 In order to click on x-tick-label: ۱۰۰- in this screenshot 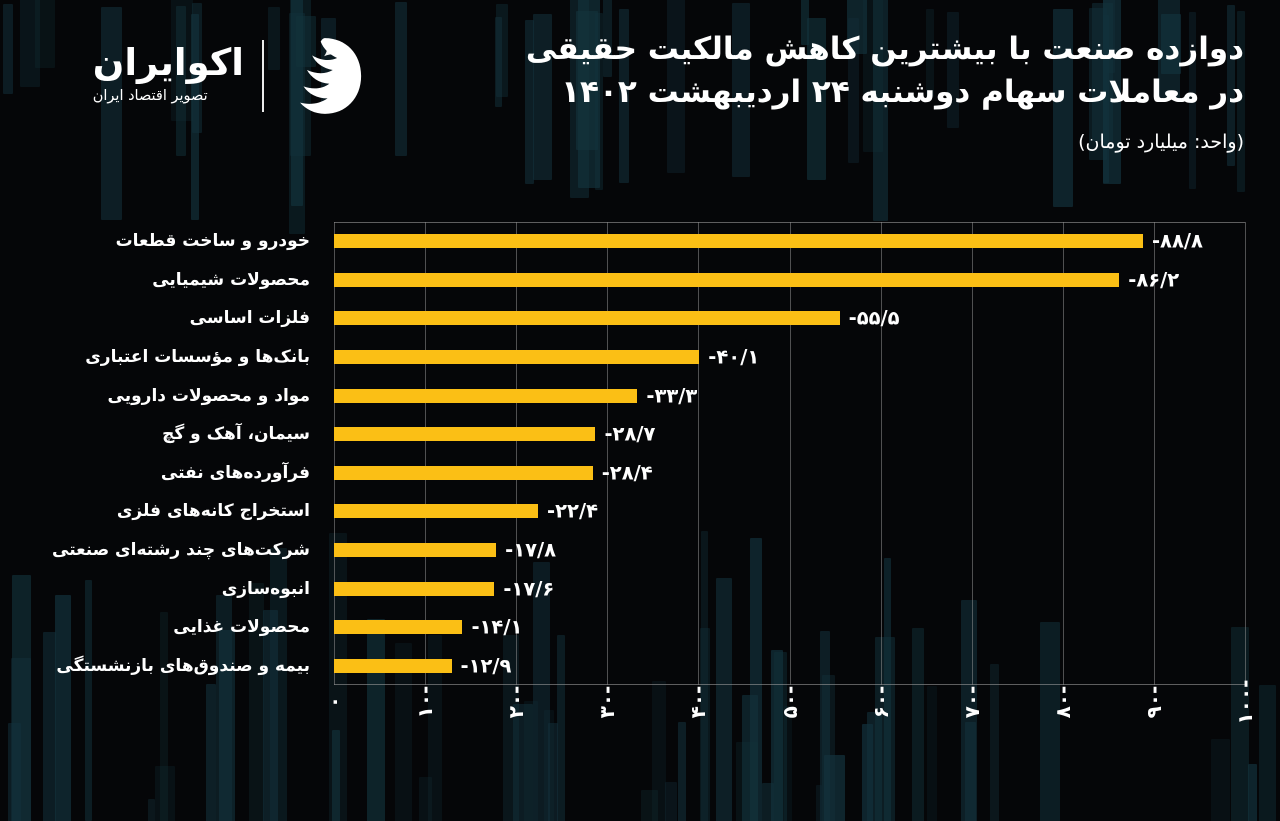, I will do `click(1245, 702)`.